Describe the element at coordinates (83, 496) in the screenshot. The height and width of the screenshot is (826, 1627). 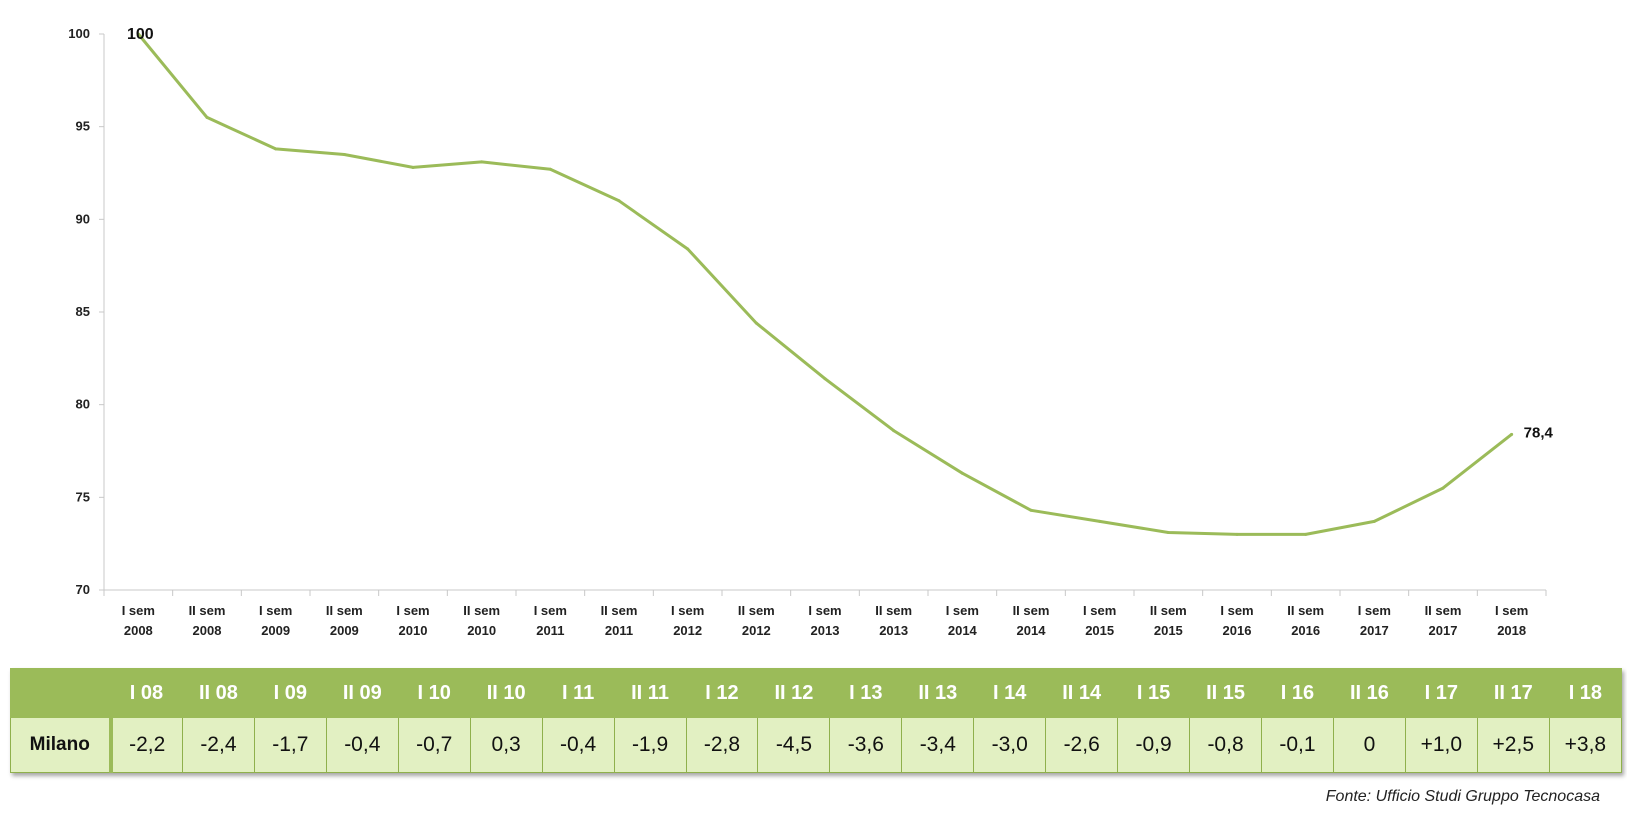
I see `y-tick-label: 75` at that location.